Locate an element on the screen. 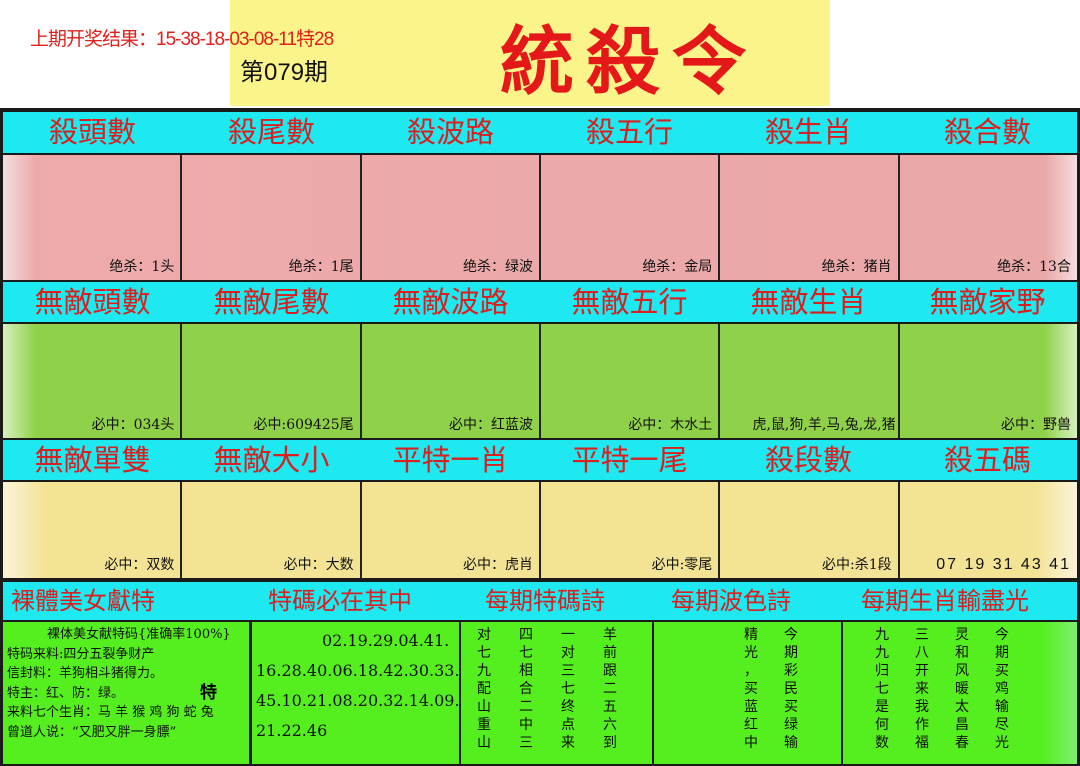  row1-header-1: 殺尾數 is located at coordinates (271, 132).